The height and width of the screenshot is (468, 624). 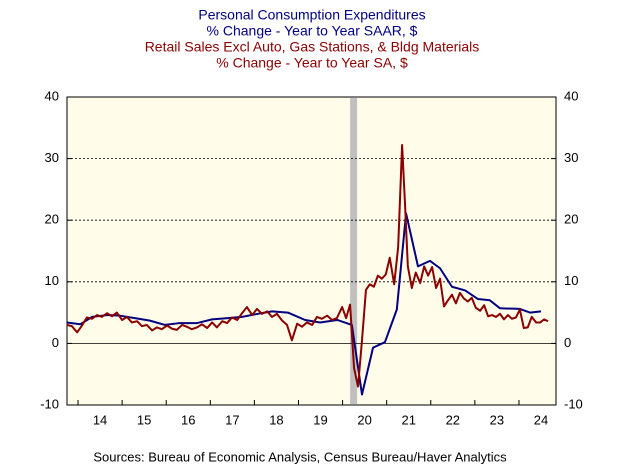 I want to click on title-line: % Change - Year to Year SA, $, so click(x=312, y=63).